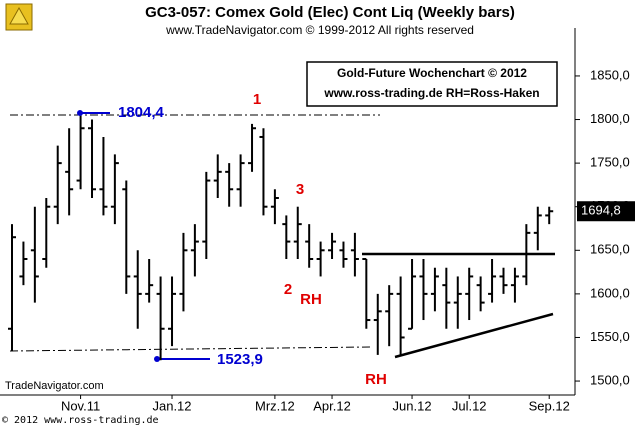 The height and width of the screenshot is (428, 640). What do you see at coordinates (601, 210) in the screenshot?
I see `last-price-label: 1694,8` at bounding box center [601, 210].